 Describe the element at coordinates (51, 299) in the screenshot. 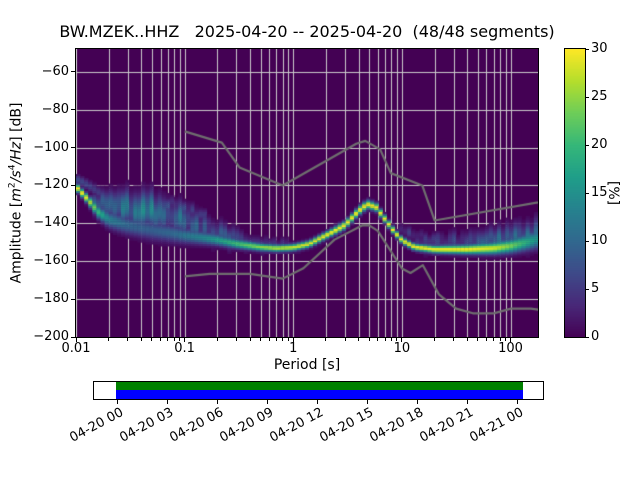

I see `y-tick-label: −180` at that location.